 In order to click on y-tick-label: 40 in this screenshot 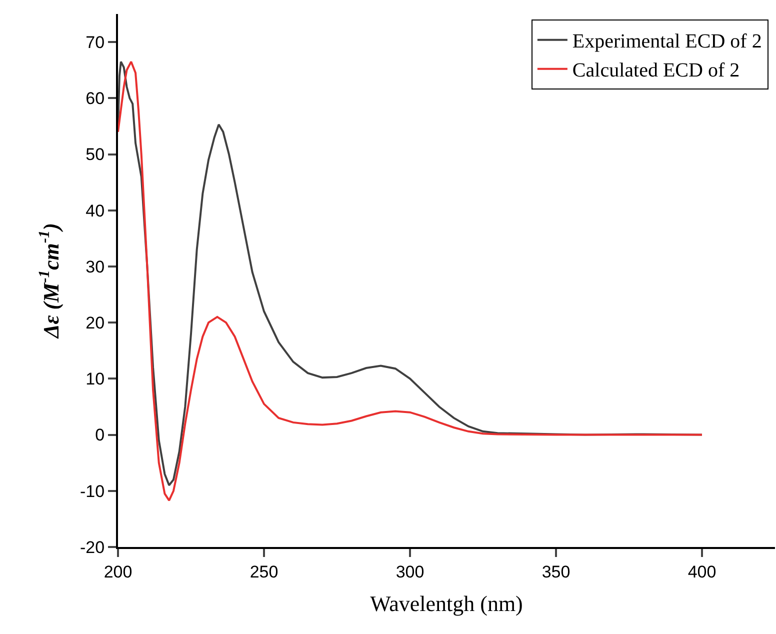, I will do `click(95, 210)`.